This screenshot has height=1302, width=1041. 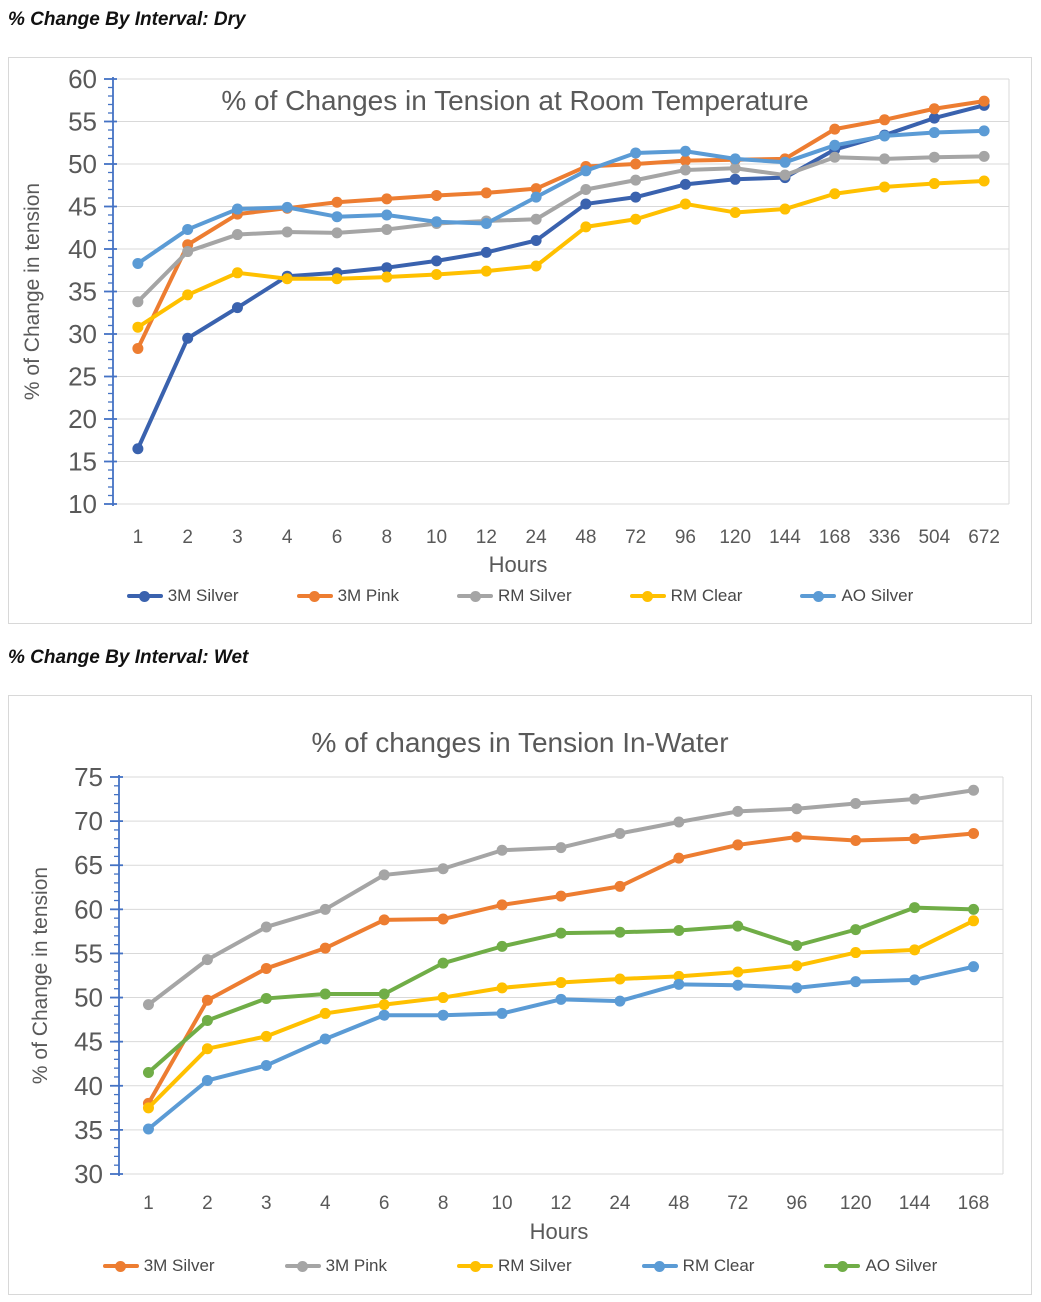 I want to click on y-tick-label: 55, so click(x=88, y=953).